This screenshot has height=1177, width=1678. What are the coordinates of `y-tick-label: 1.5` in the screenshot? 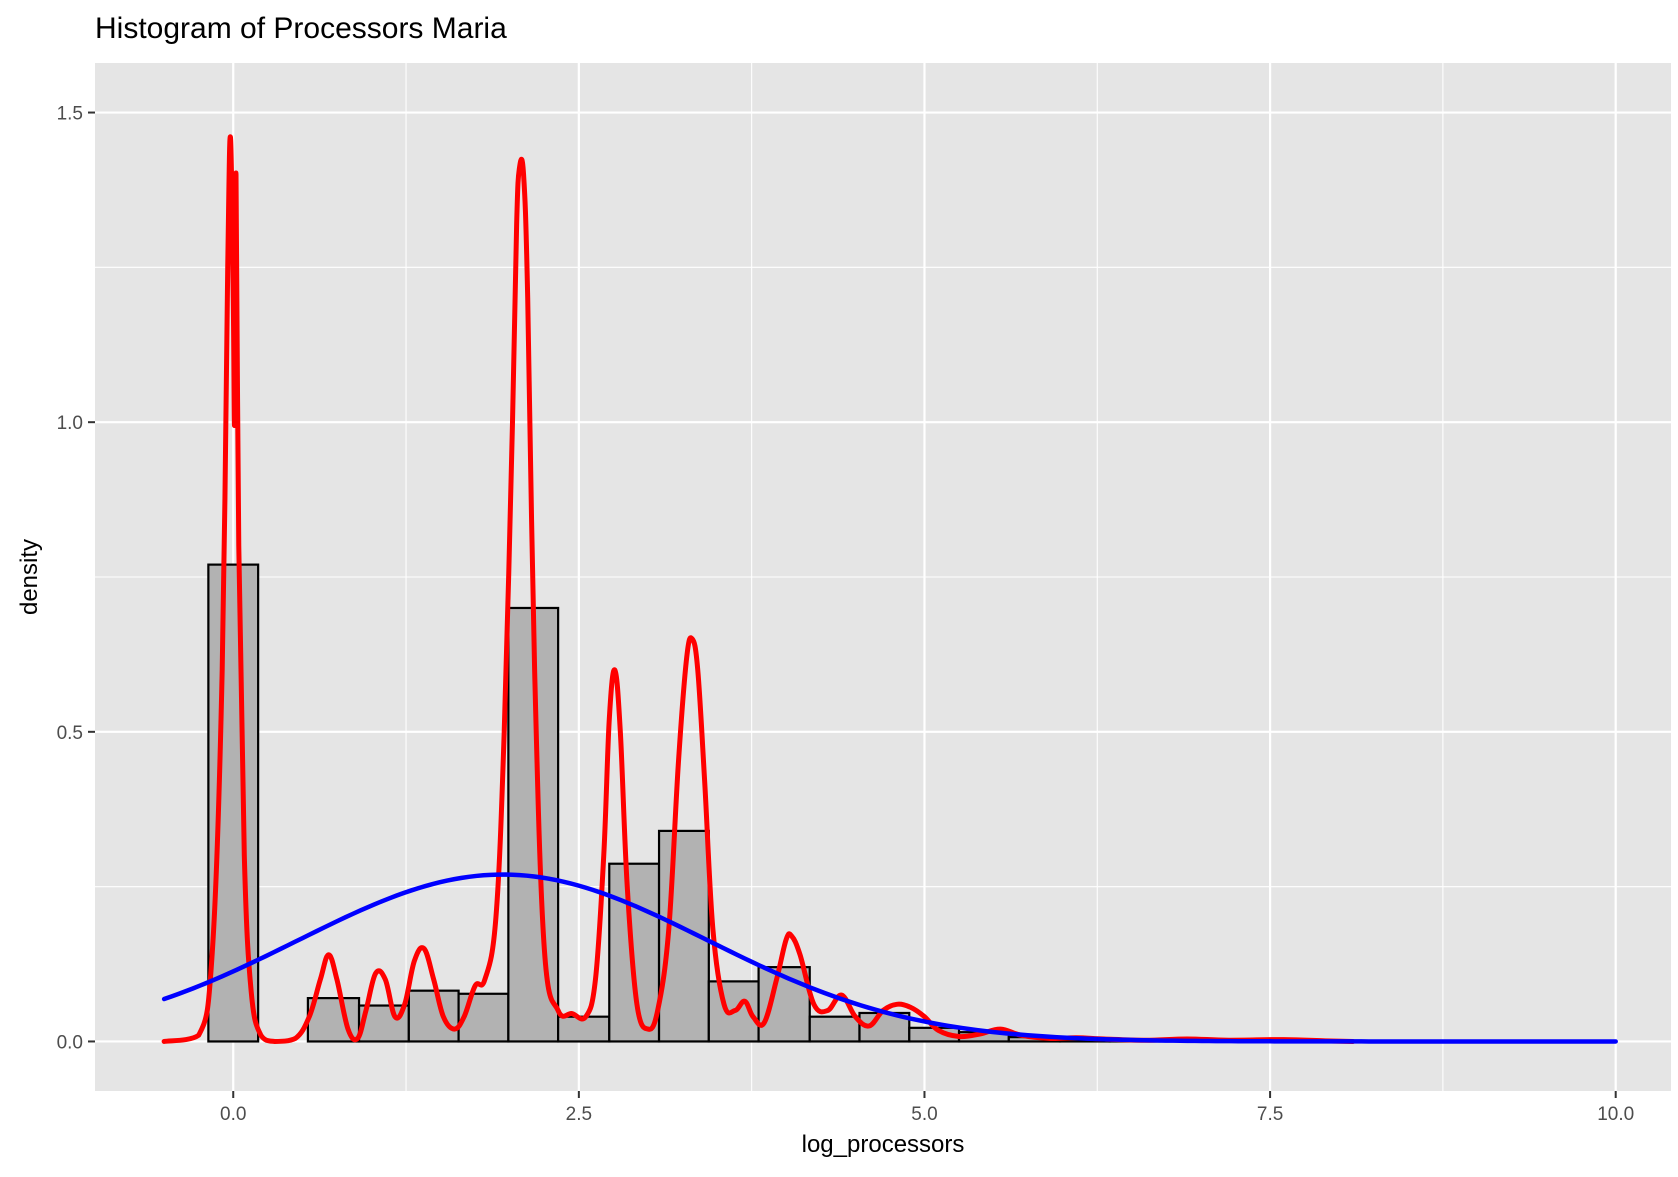 It's located at (70, 114).